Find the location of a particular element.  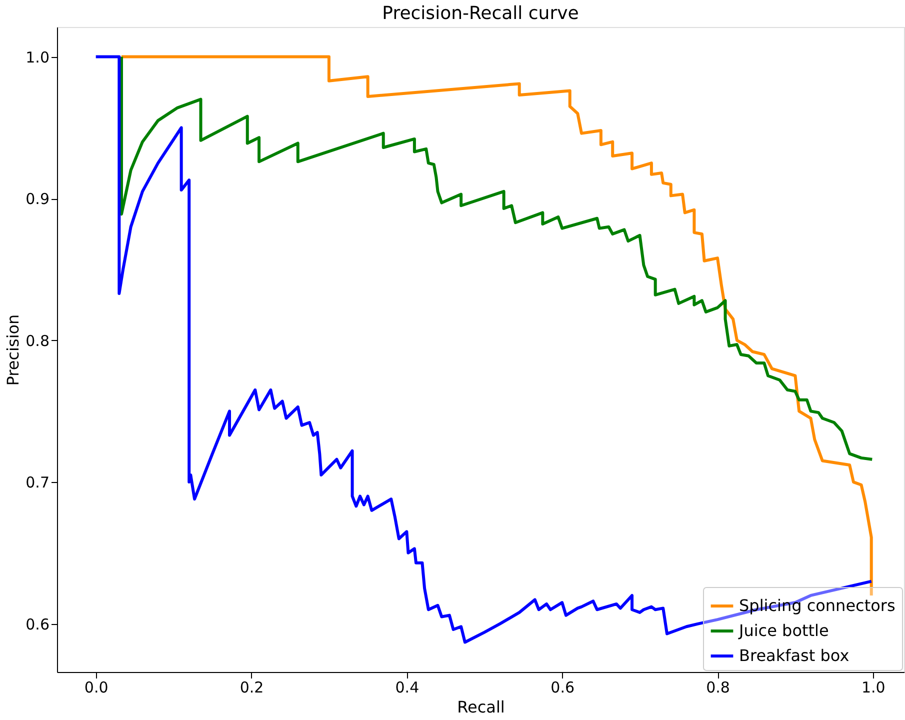

x-axis-title: Recall is located at coordinates (481, 707).